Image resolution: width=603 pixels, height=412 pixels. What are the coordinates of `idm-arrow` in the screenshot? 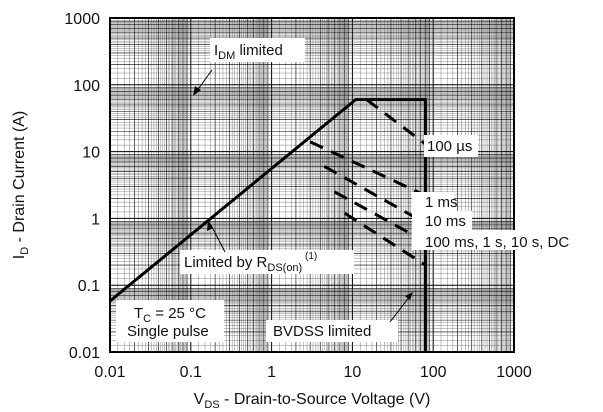 It's located at (204, 81).